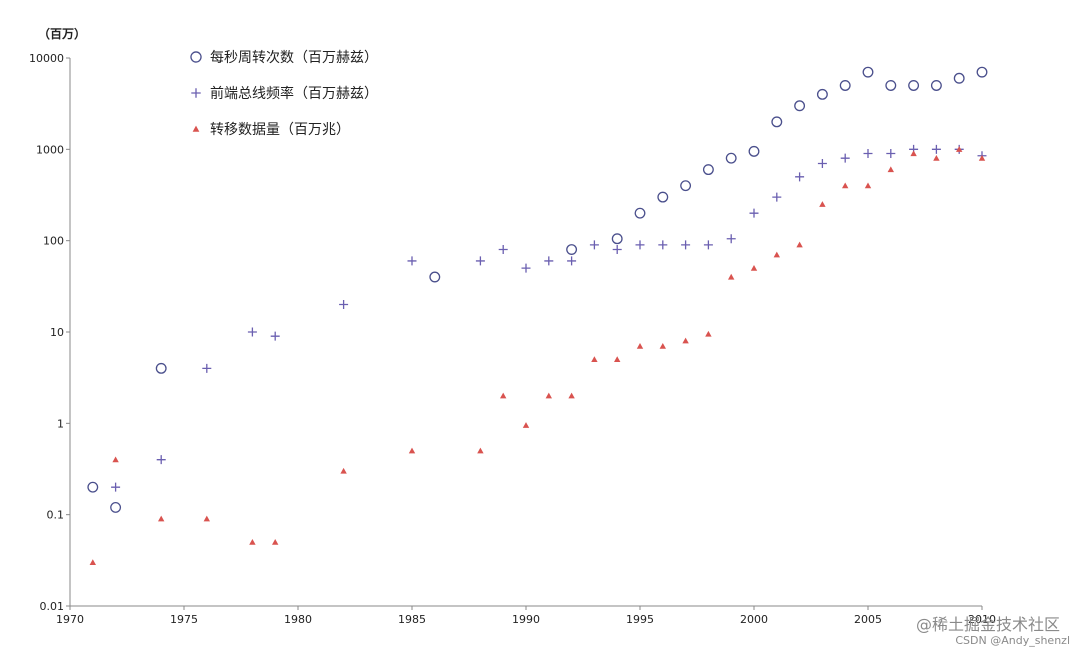 This screenshot has height=653, width=1080. Describe the element at coordinates (412, 619) in the screenshot. I see `x-tick-label: 1985` at that location.